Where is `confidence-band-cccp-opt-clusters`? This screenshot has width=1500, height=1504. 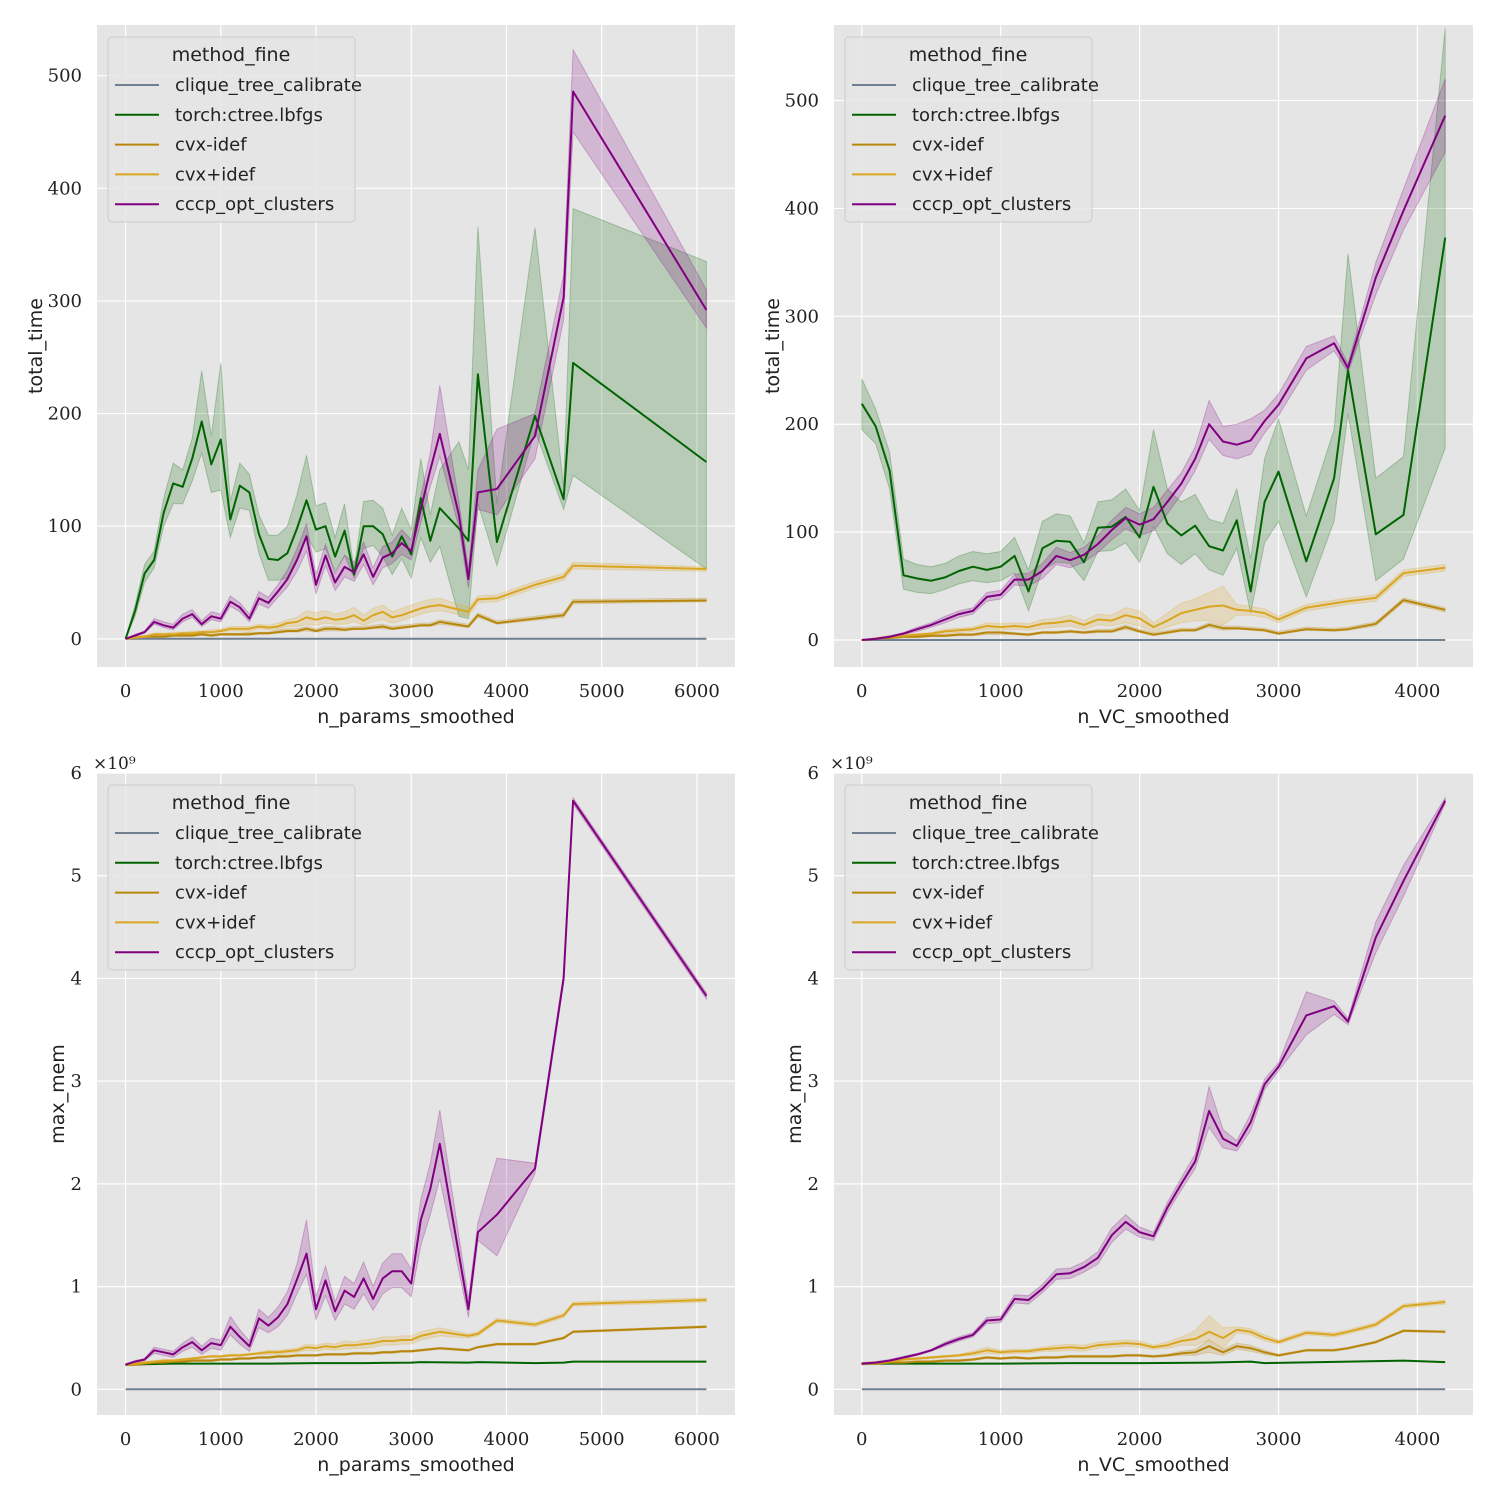 confidence-band-cccp-opt-clusters is located at coordinates (1153, 1080).